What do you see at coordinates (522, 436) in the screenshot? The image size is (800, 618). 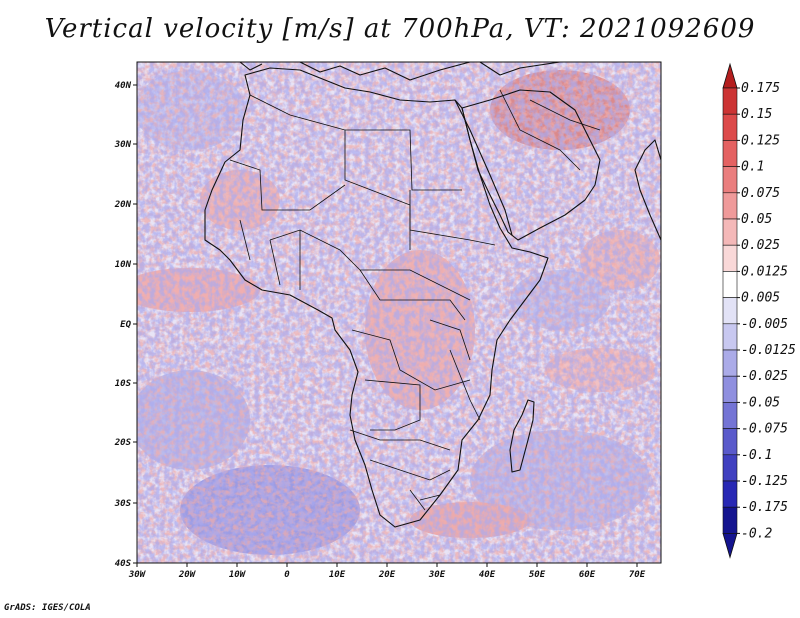 I see `madagascar-coastline` at bounding box center [522, 436].